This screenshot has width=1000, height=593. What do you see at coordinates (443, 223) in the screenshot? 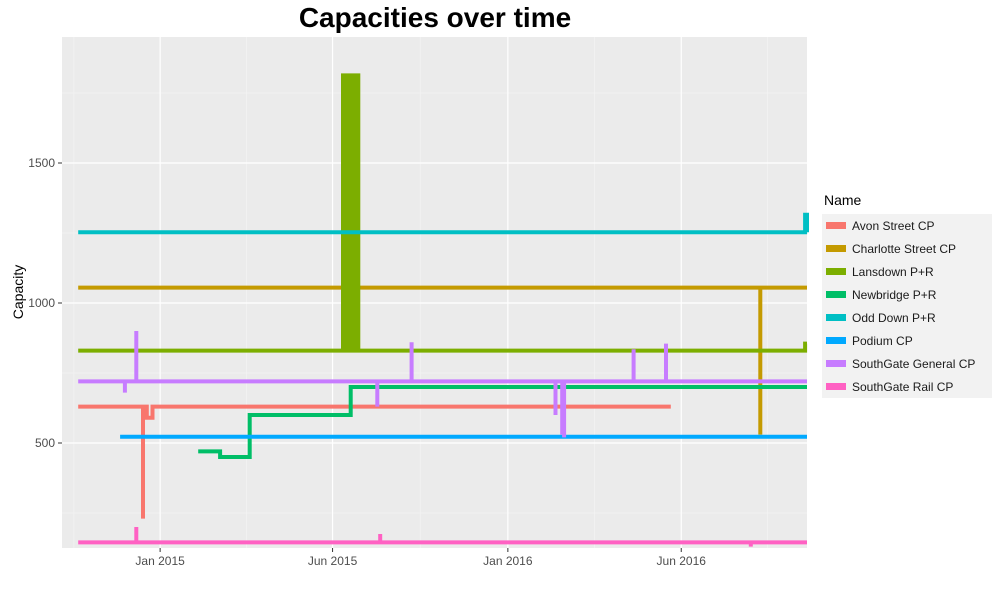
I see `series-line-odd-down-p-r` at bounding box center [443, 223].